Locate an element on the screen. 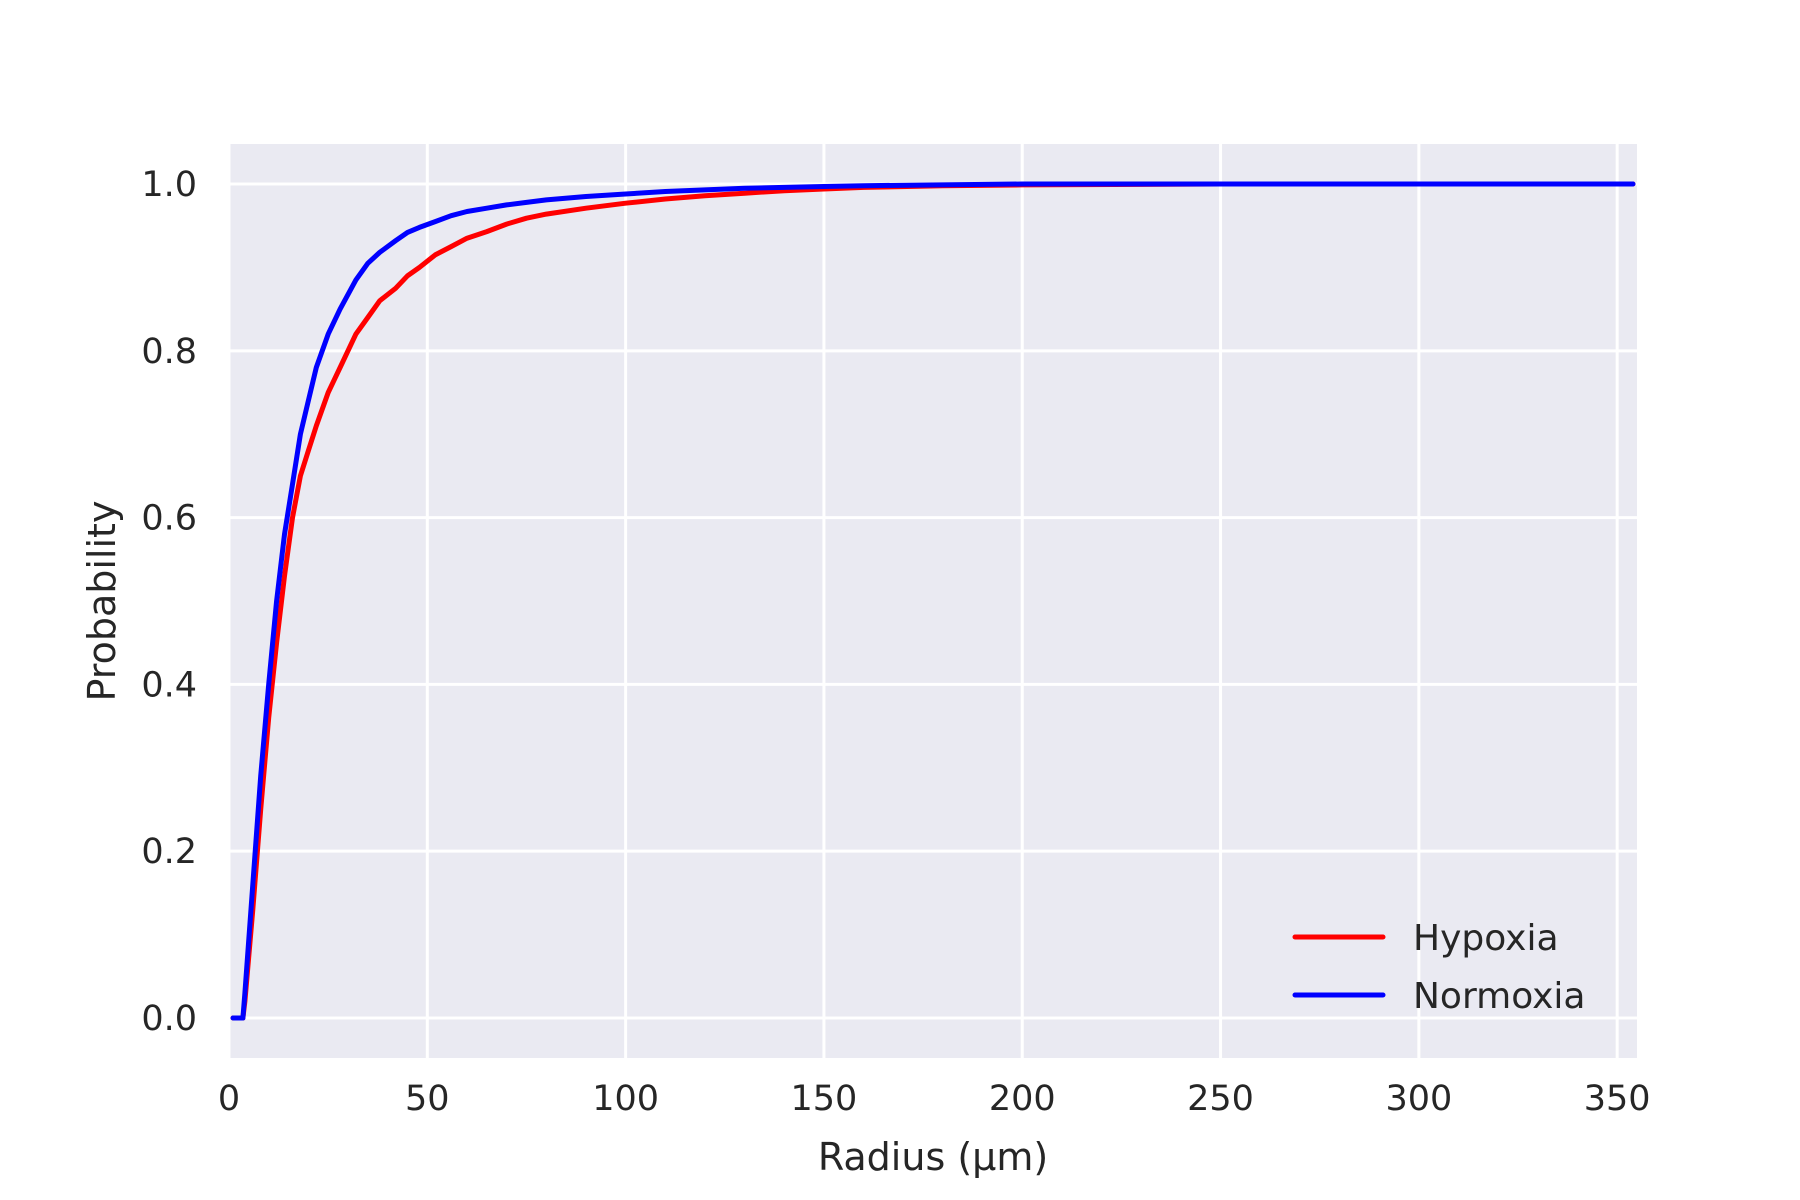 The height and width of the screenshot is (1200, 1800). legend: Hypoxia Normoxia is located at coordinates (1438, 967).